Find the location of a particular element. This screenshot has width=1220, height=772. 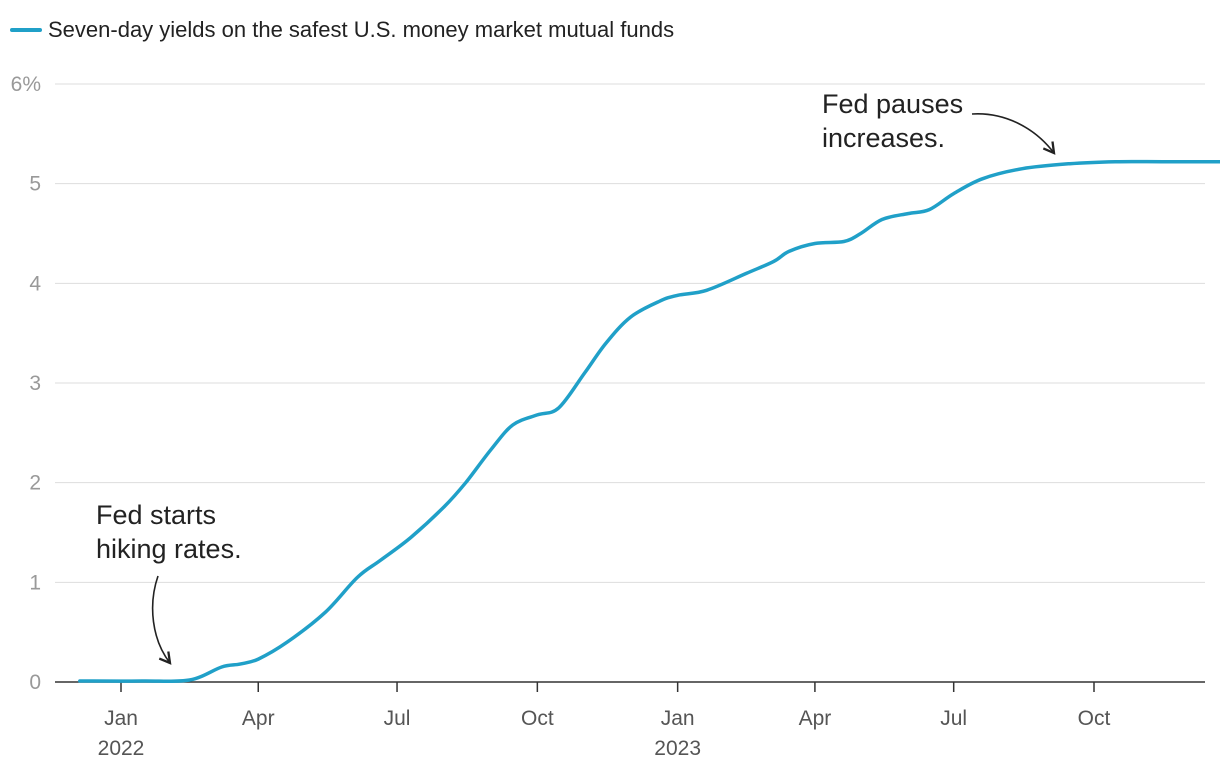

annotation-fed-starts-line2: hiking rates. is located at coordinates (169, 549).